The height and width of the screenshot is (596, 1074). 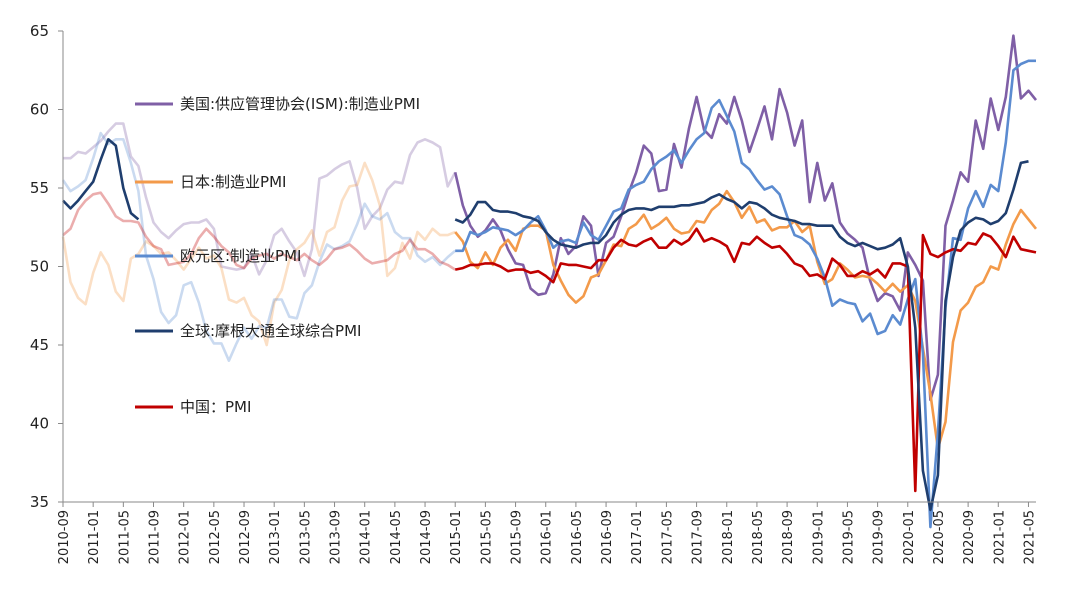 What do you see at coordinates (39, 345) in the screenshot?
I see `y-tick-label: 45` at bounding box center [39, 345].